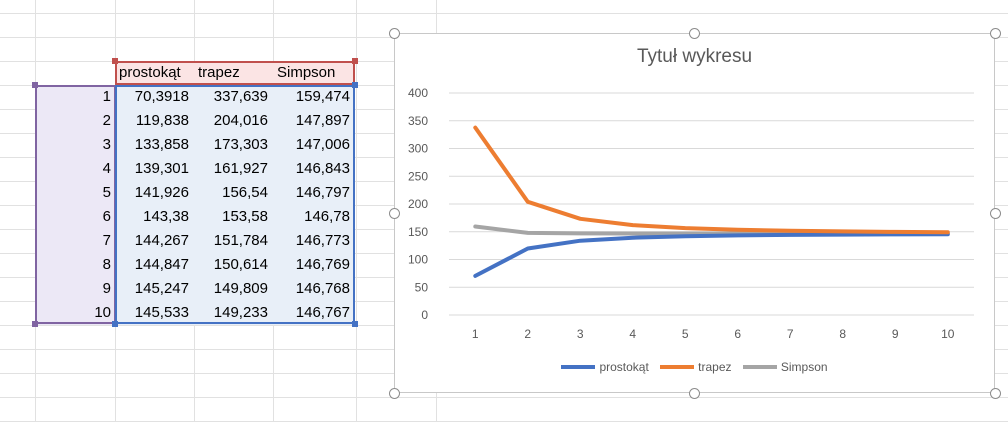 The height and width of the screenshot is (422, 1008). I want to click on value-cell-prostokat: 70,3918, so click(154, 97).